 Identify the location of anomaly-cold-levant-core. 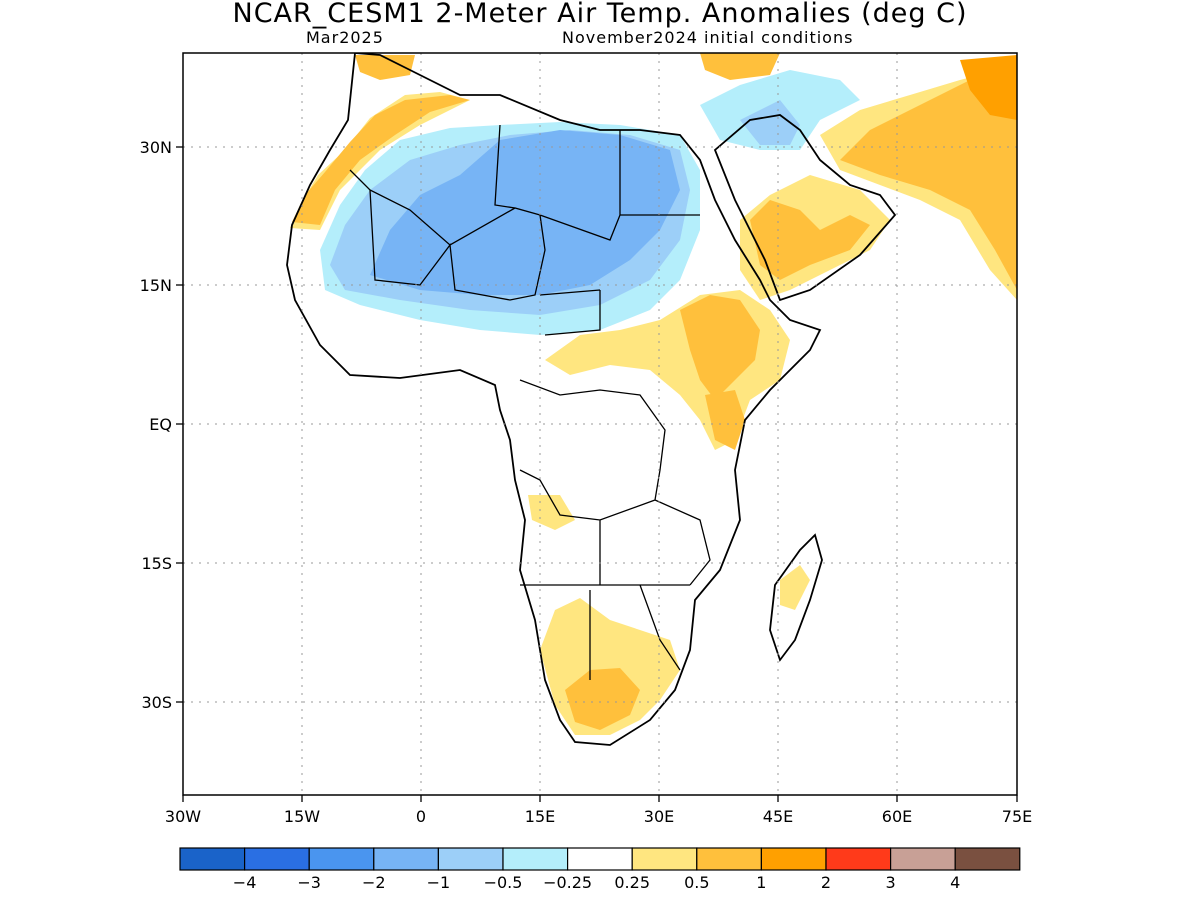
(770, 122).